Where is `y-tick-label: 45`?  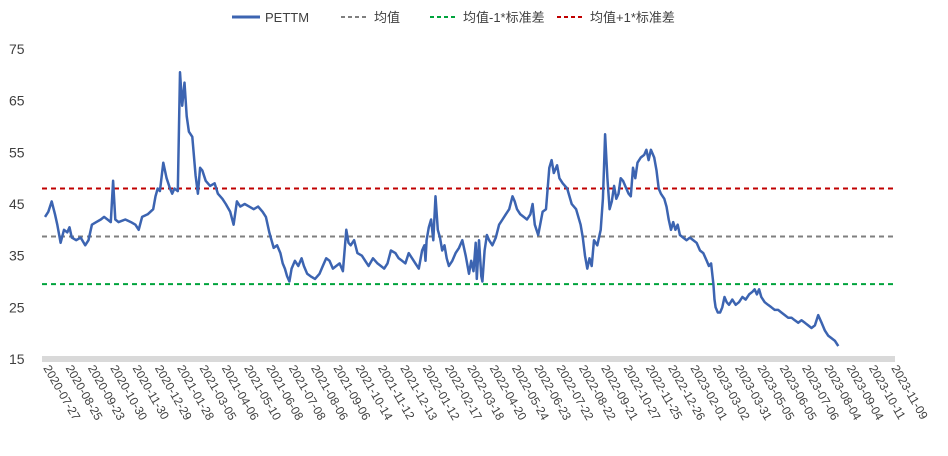 y-tick-label: 45 is located at coordinates (17, 204).